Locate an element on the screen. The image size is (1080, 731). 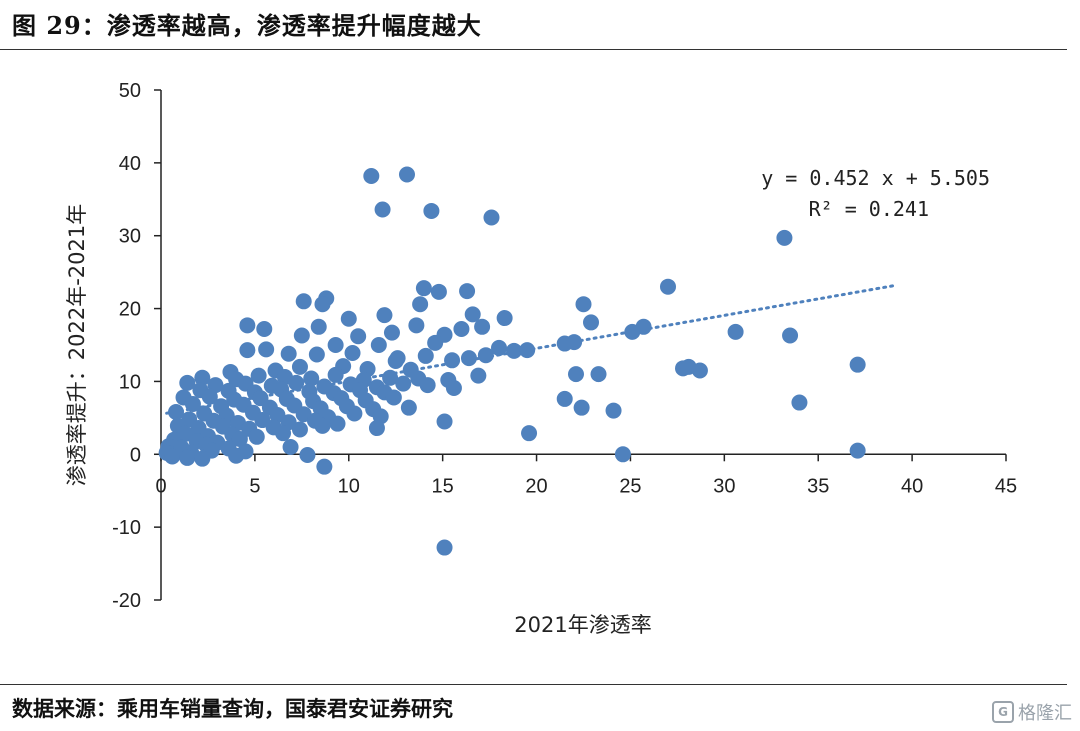
y-tick-label: 0 is located at coordinates (135, 455).